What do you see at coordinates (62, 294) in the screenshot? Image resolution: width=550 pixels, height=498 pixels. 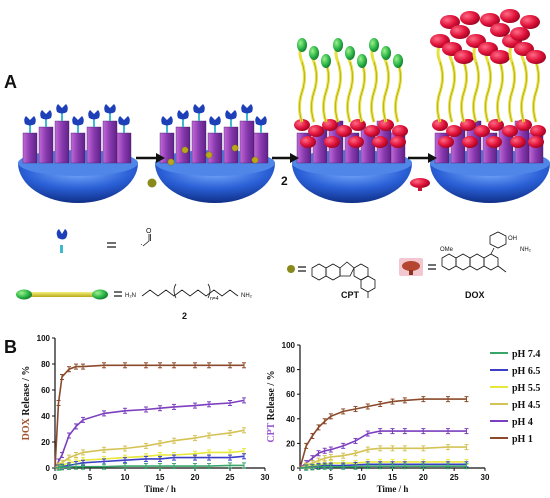 I see `linker-icon` at bounding box center [62, 294].